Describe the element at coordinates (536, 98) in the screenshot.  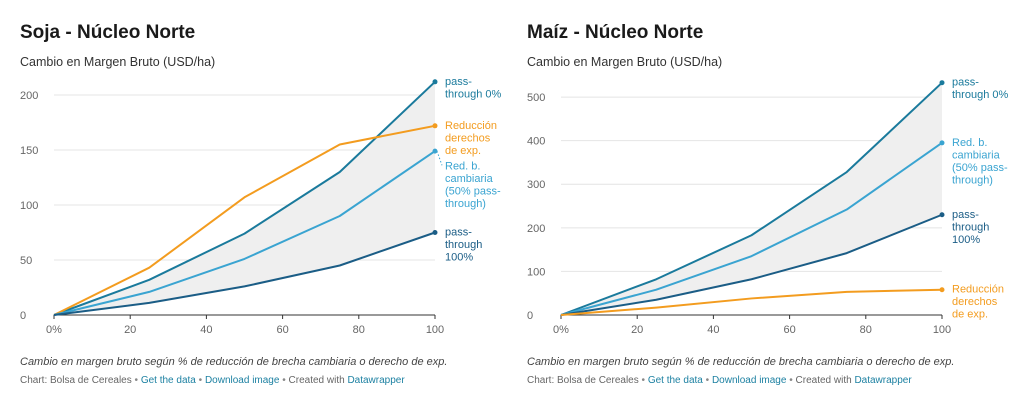
I see `y-tick-label: 500` at that location.